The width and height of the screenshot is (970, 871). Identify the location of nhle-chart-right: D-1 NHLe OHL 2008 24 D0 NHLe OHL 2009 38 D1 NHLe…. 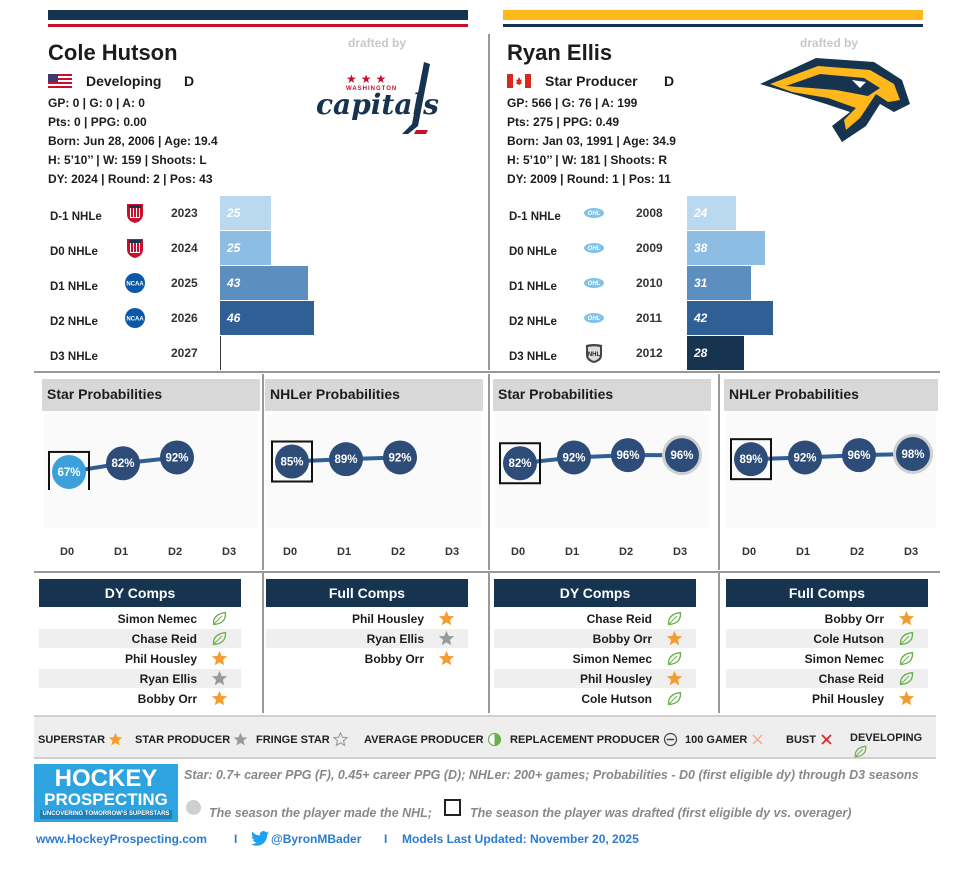
(720, 284).